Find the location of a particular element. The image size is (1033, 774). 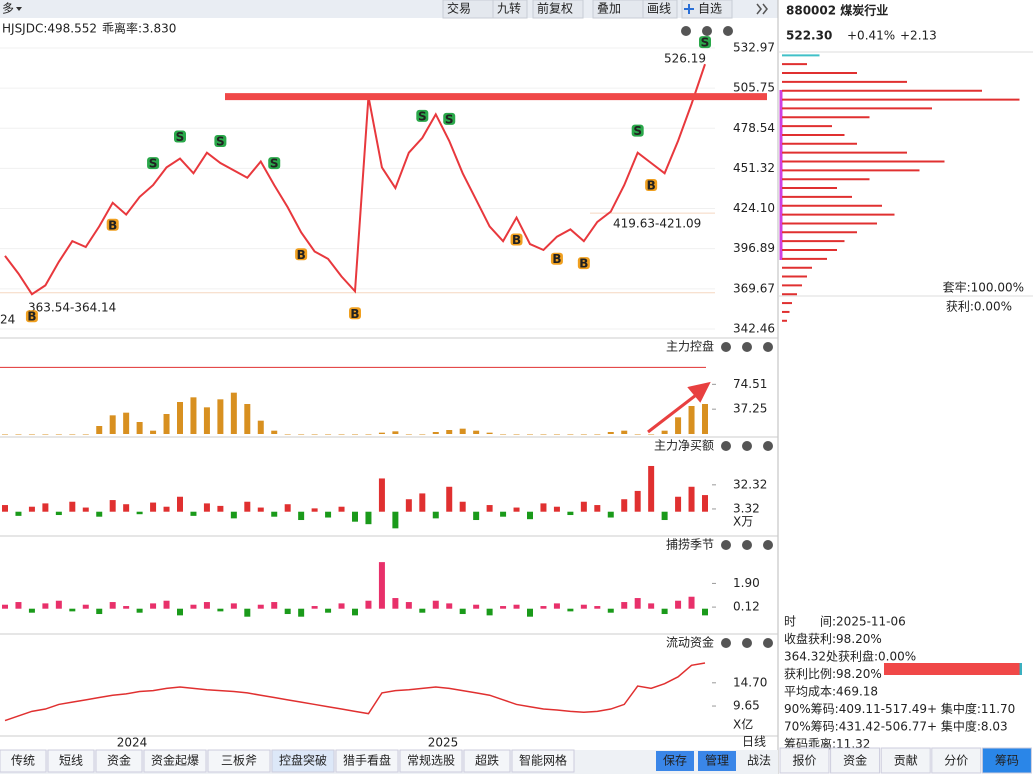

side-tab-label: 资金 is located at coordinates (855, 760).